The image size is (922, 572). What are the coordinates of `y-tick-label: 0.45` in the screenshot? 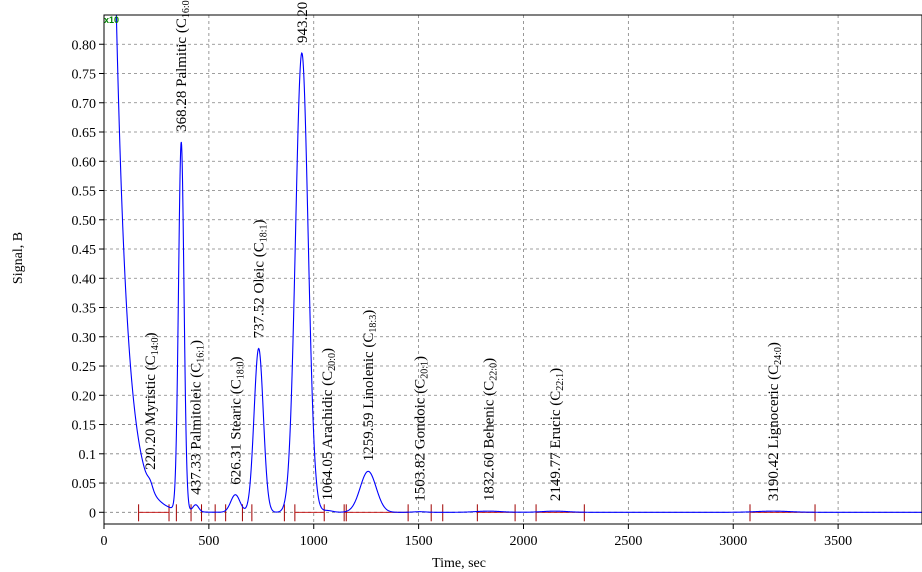 It's located at (84, 250).